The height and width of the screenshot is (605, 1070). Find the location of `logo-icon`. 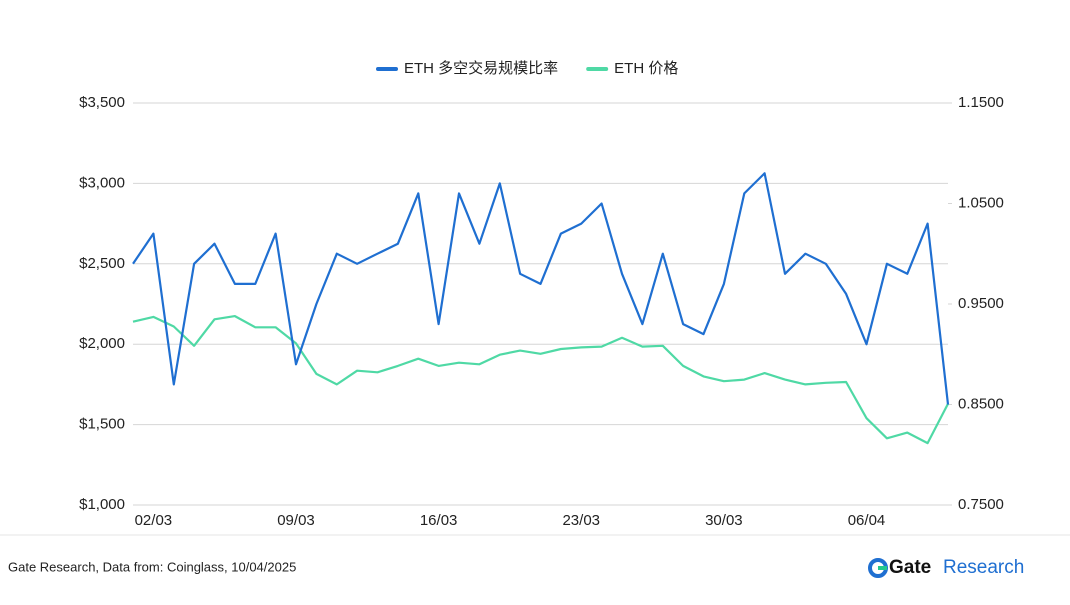

logo-icon is located at coordinates (882, 568).